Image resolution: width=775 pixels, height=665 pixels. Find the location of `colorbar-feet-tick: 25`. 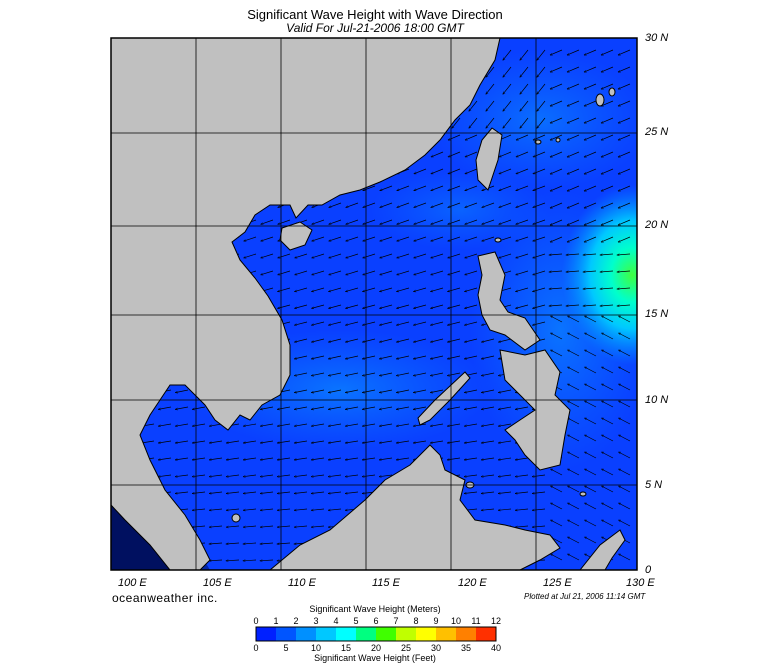

colorbar-feet-tick: 25 is located at coordinates (405, 648).